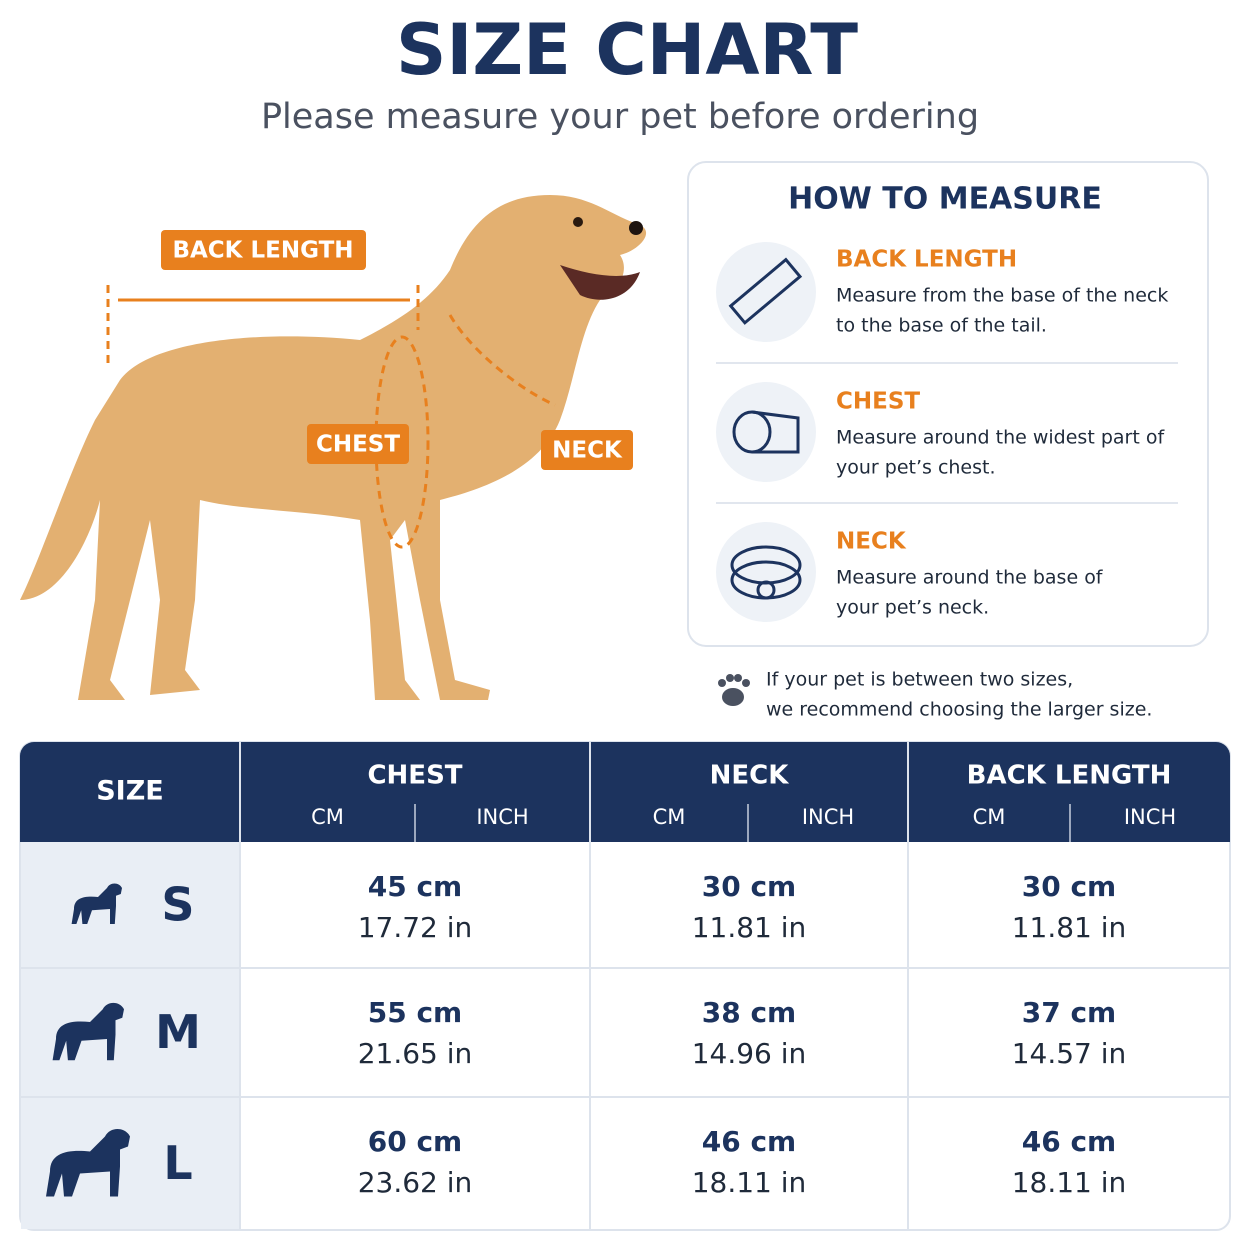  I want to click on item-text: to the base of the tail., so click(941, 326).